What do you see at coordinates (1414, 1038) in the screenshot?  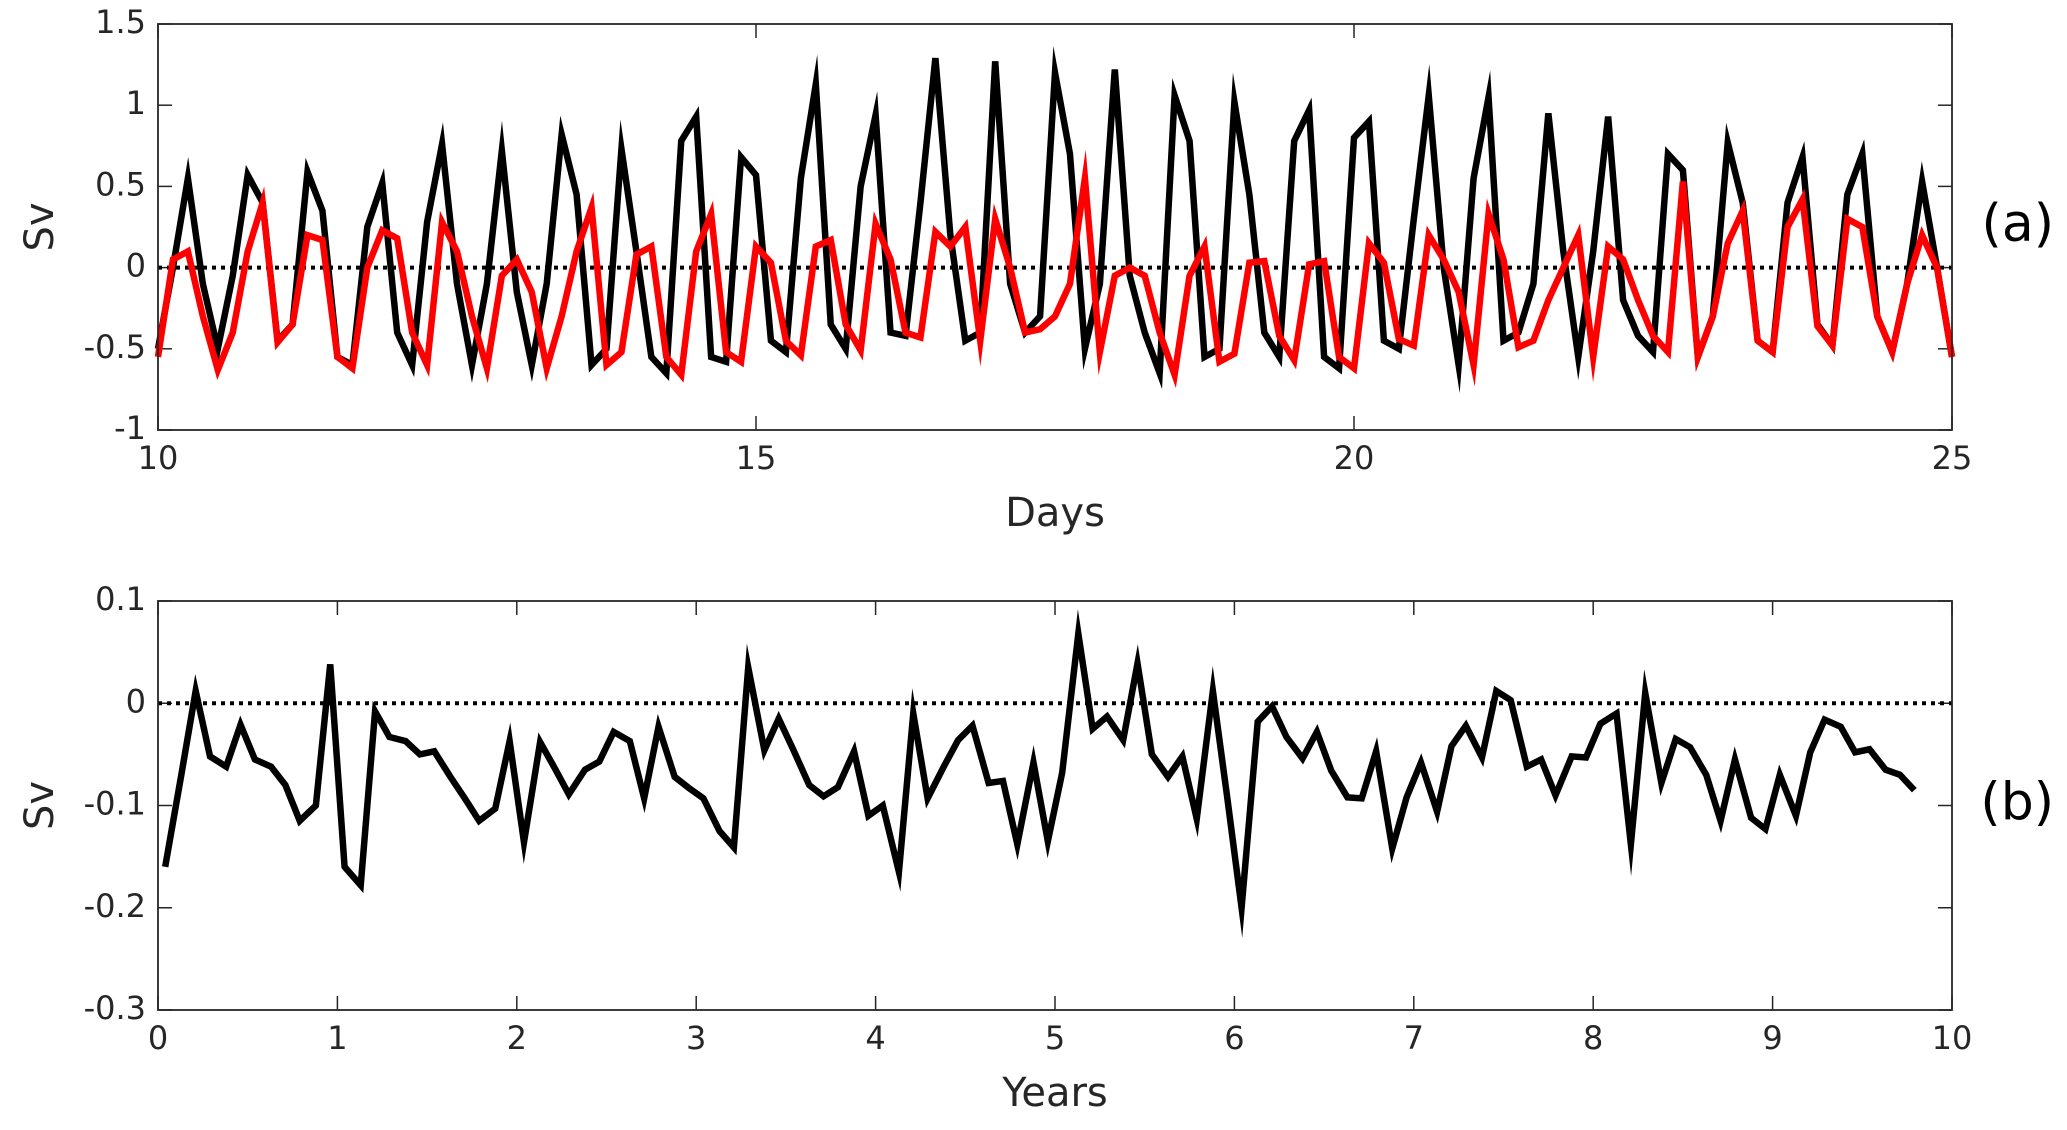 I see `x-tick-label: 7` at bounding box center [1414, 1038].